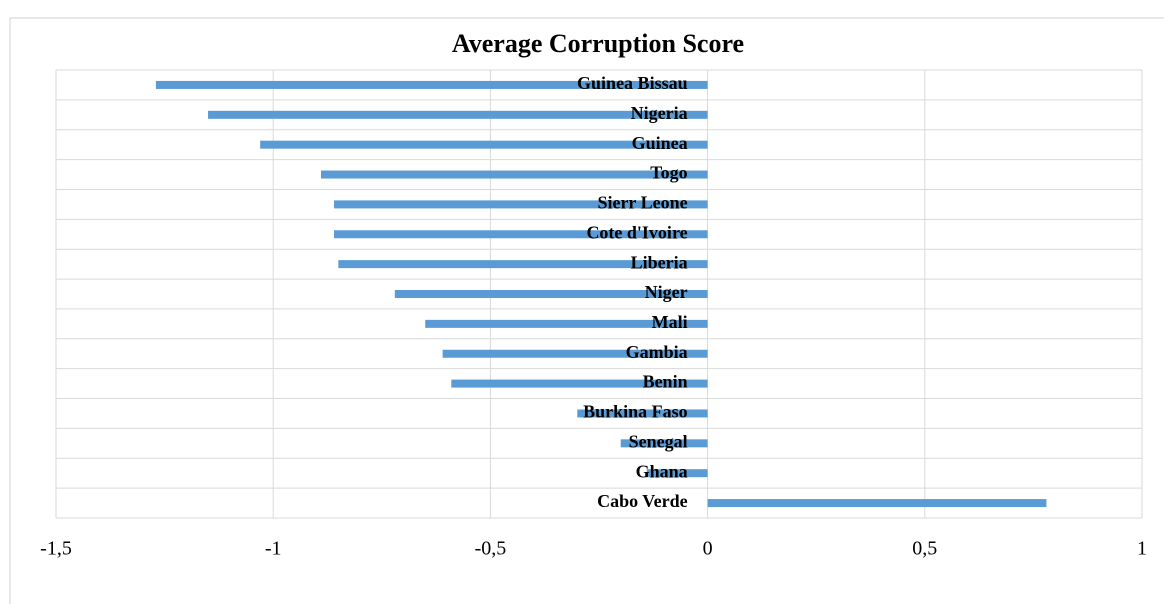 This screenshot has height=604, width=1164. What do you see at coordinates (273, 549) in the screenshot?
I see `x-tick-label: -1` at bounding box center [273, 549].